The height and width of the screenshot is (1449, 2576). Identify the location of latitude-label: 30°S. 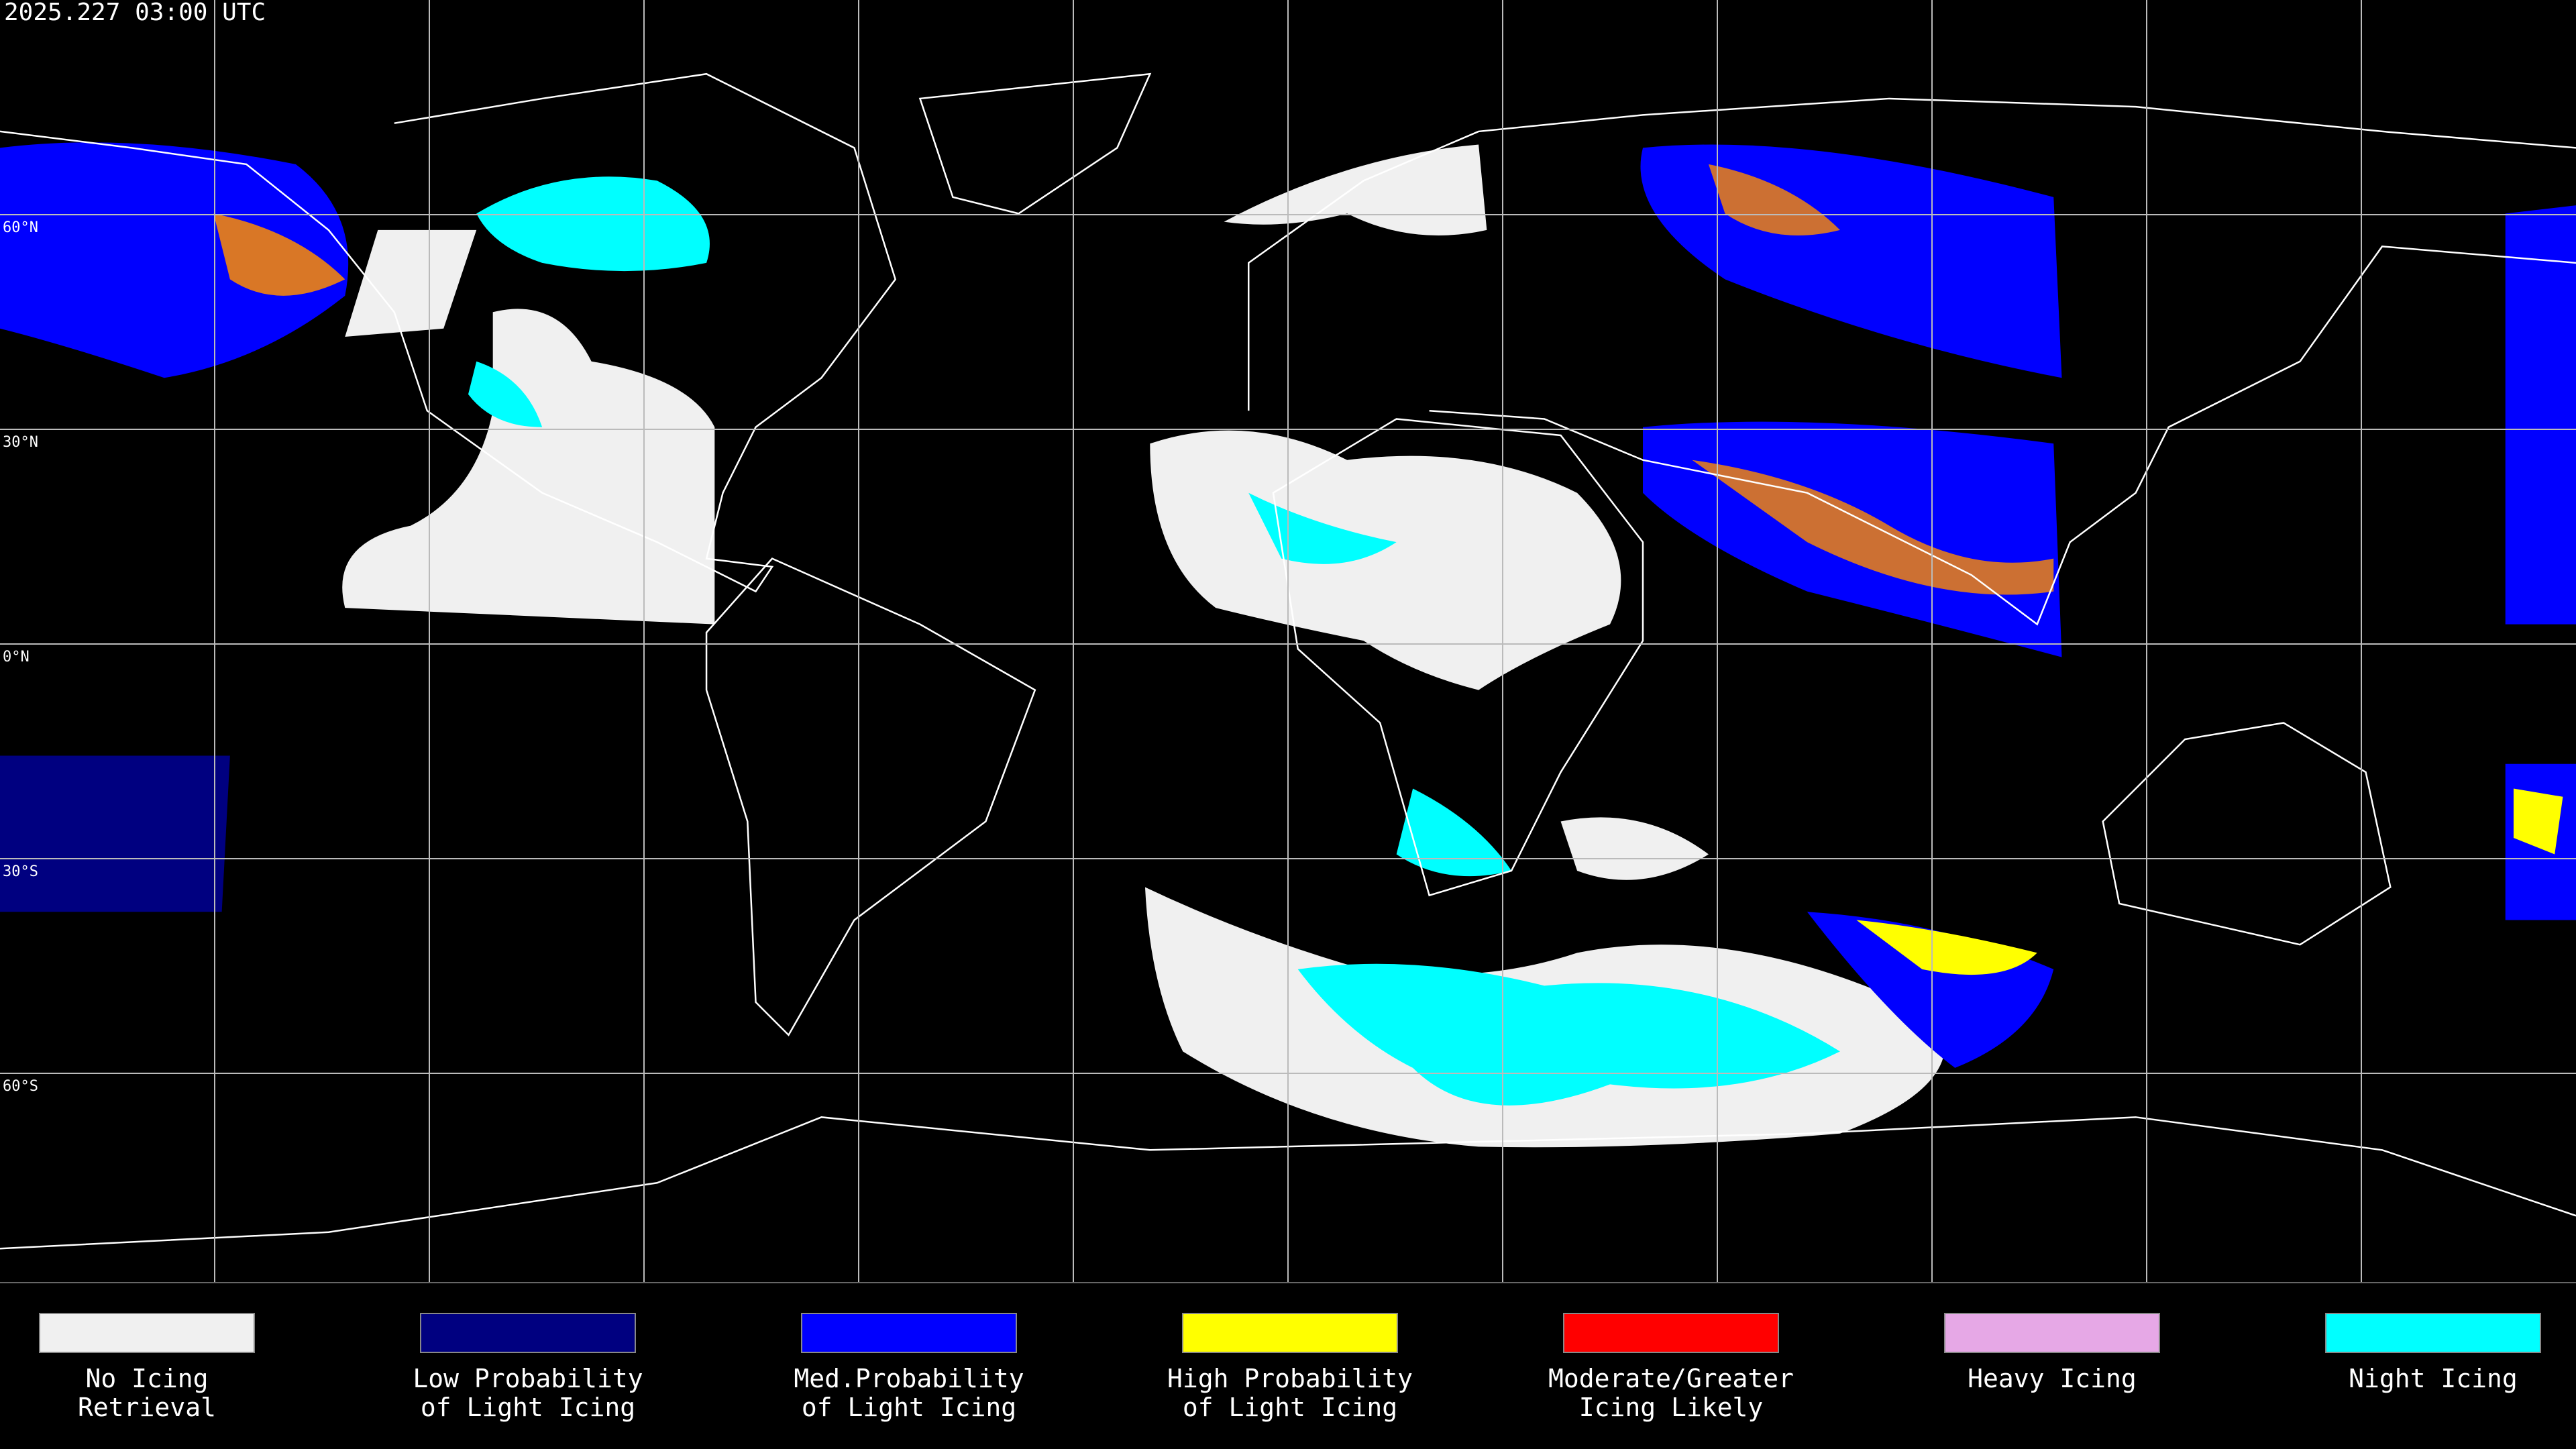
(20, 871).